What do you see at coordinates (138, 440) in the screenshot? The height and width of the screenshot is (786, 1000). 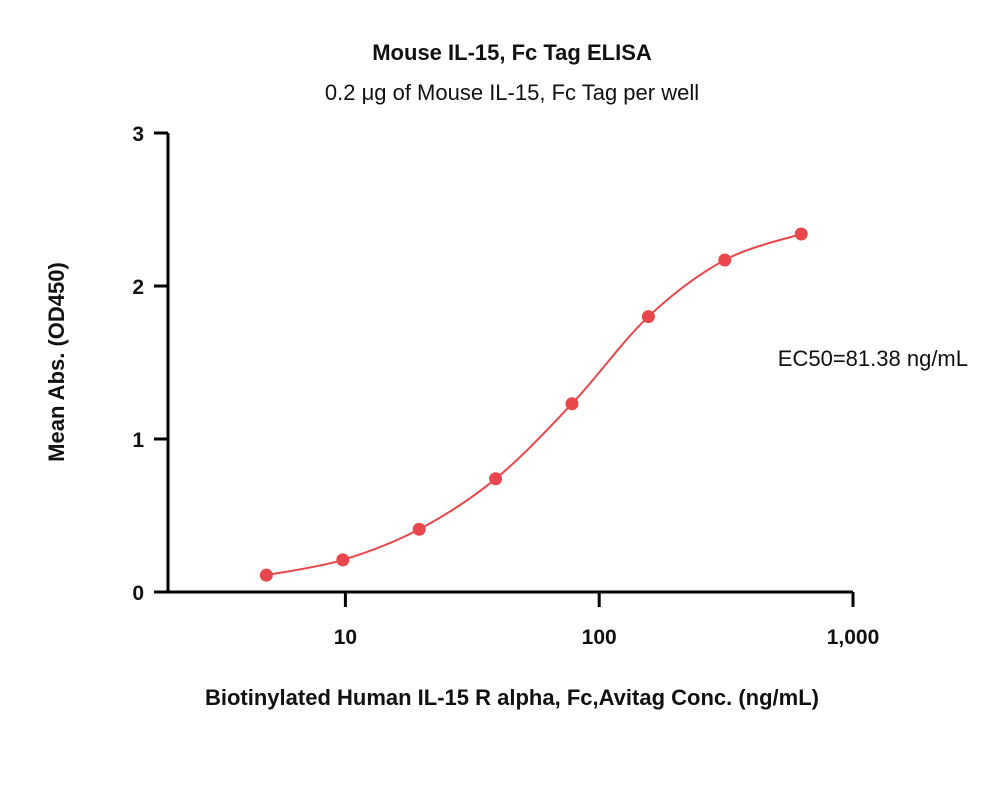 I see `y-tick-label: 1` at bounding box center [138, 440].